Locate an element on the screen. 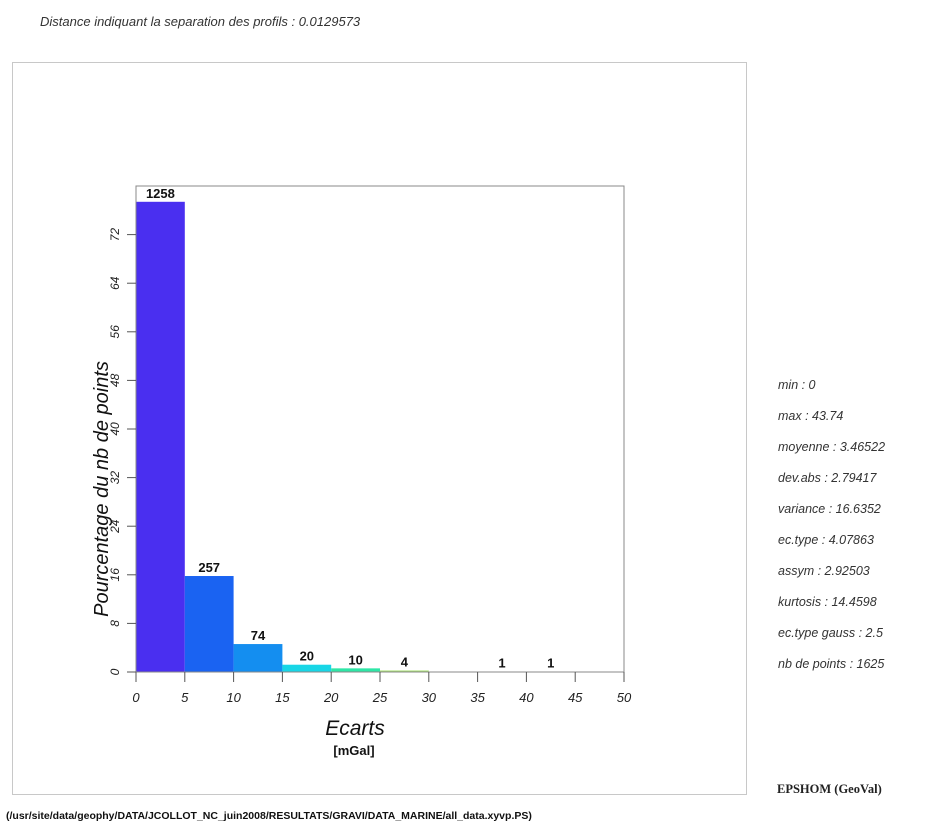  y-tick-label: 24 is located at coordinates (115, 526).